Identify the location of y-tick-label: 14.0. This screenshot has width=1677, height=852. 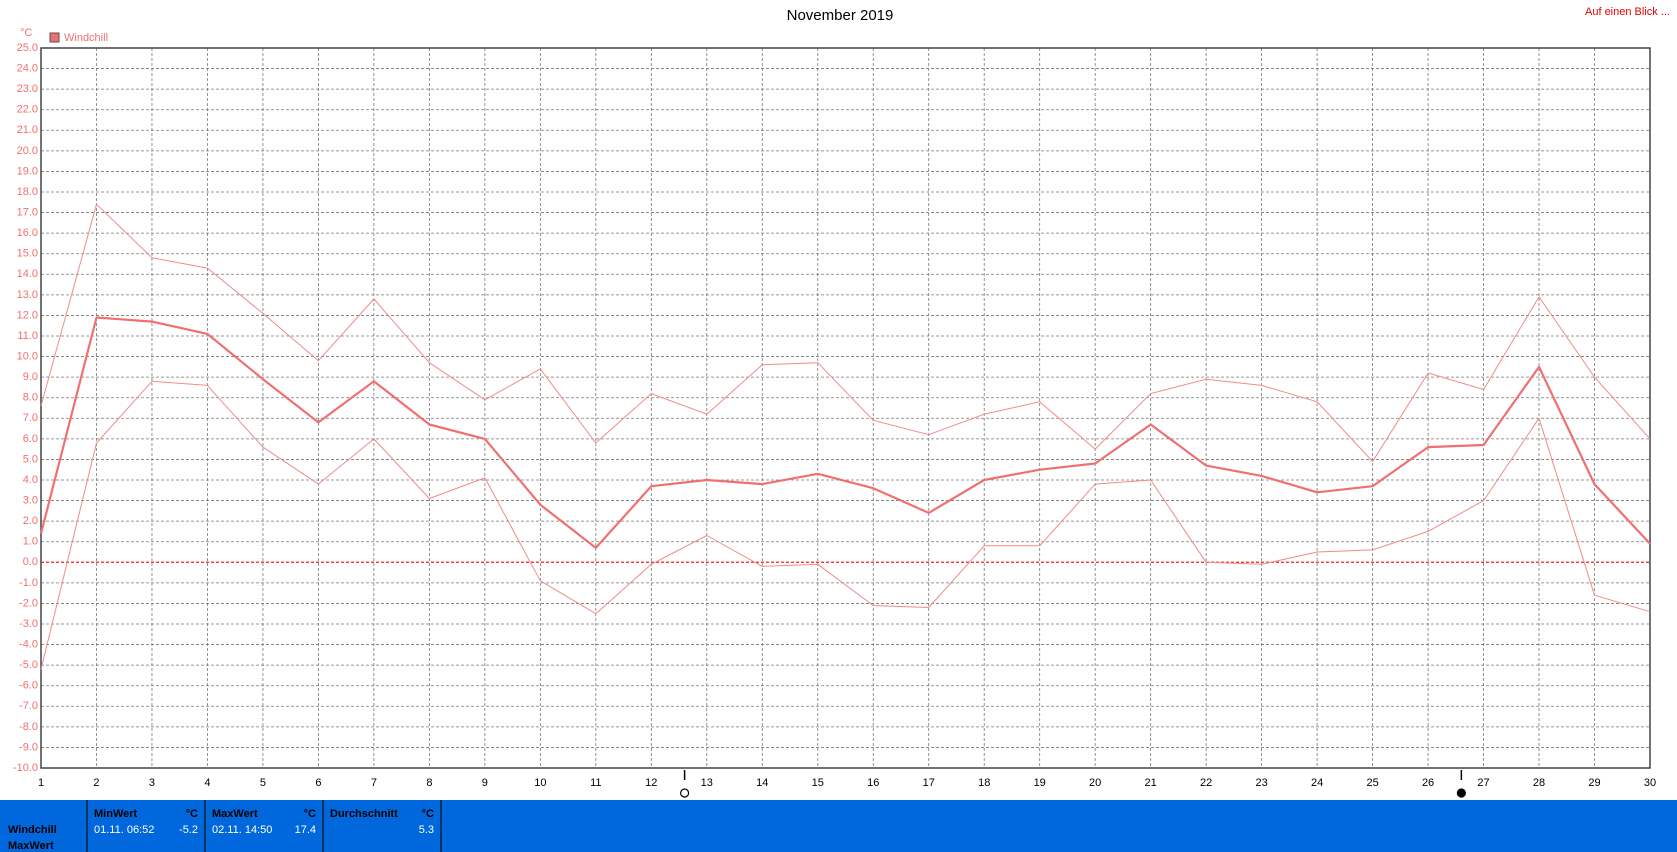
(27, 274).